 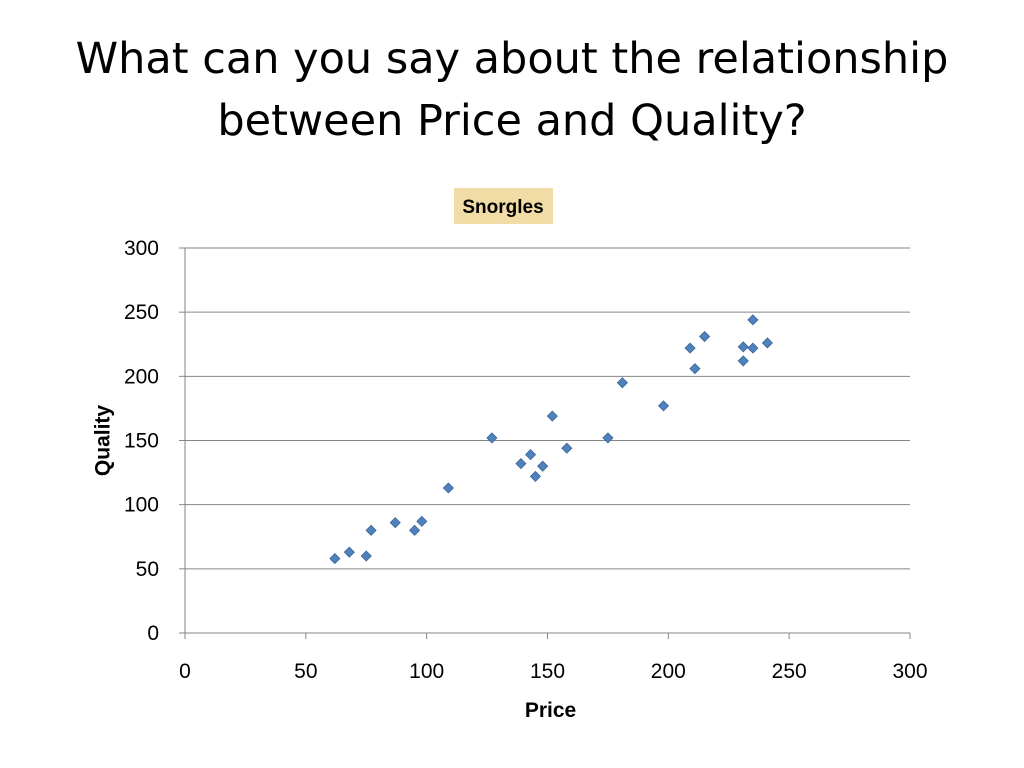 I want to click on x-tick-label: 50, so click(x=305, y=671).